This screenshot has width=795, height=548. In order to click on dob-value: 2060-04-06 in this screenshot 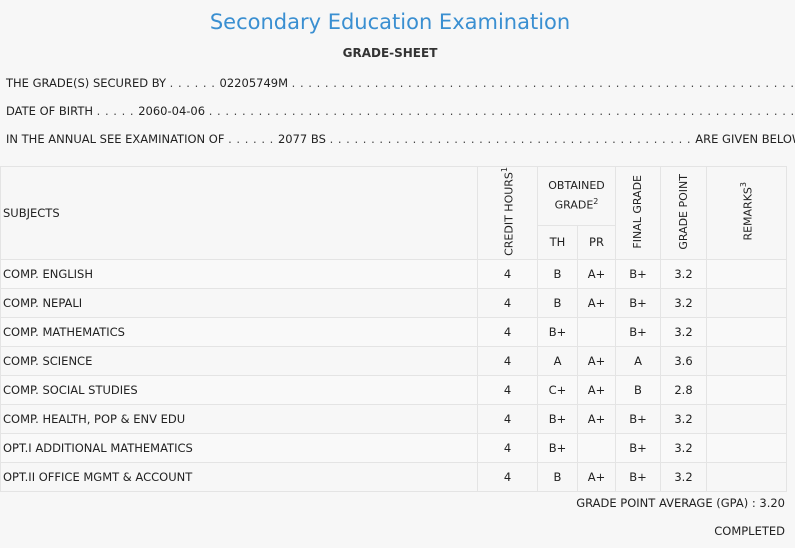, I will do `click(172, 111)`.